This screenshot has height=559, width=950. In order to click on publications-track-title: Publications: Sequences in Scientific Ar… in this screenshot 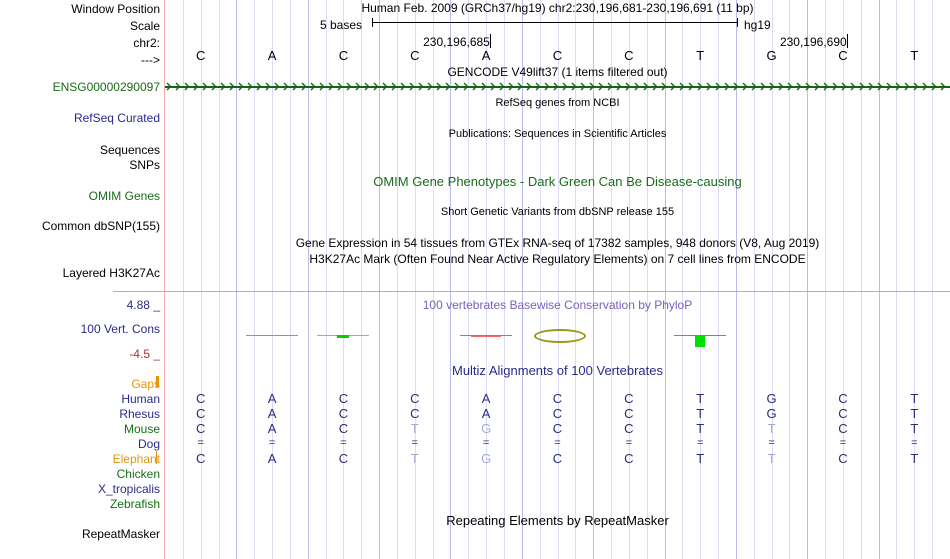, I will do `click(557, 134)`.